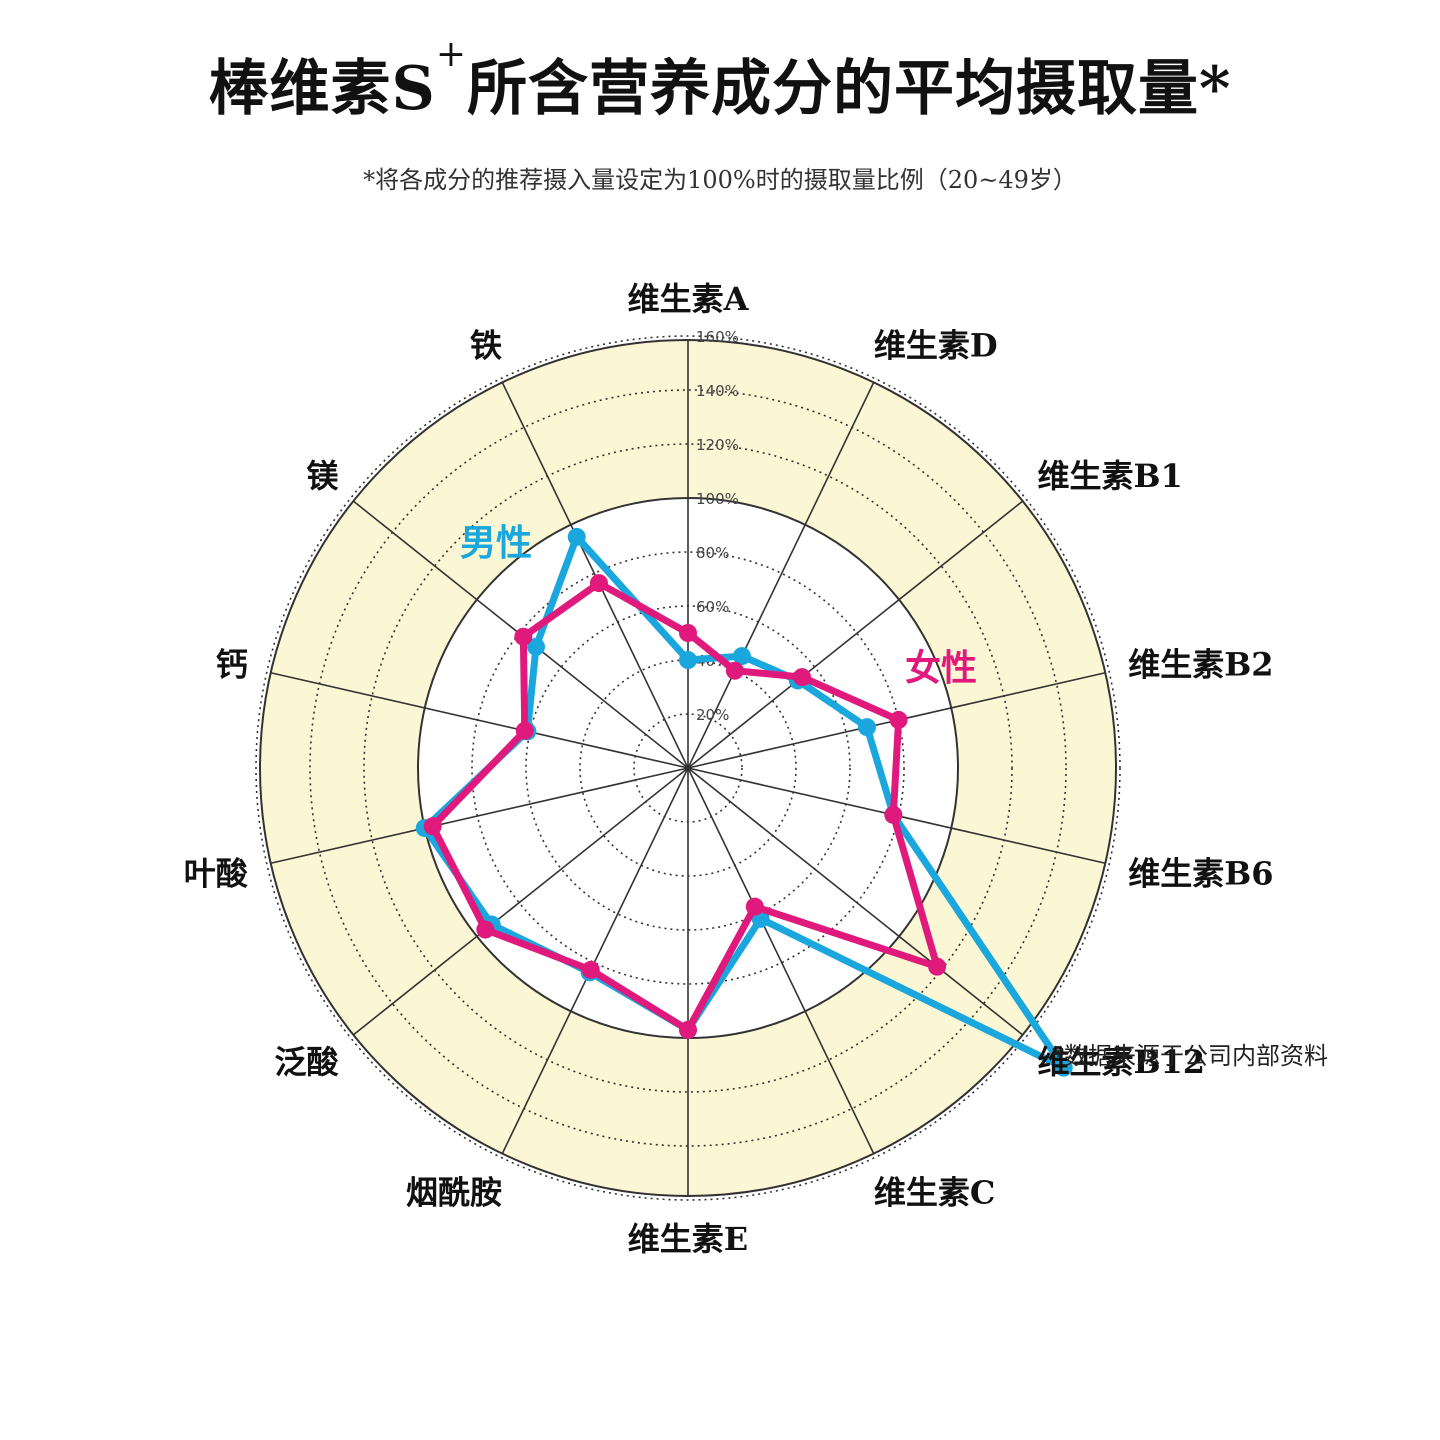 The image size is (1440, 1440). What do you see at coordinates (688, 1239) in the screenshot?
I see `category-label: 维生素E` at bounding box center [688, 1239].